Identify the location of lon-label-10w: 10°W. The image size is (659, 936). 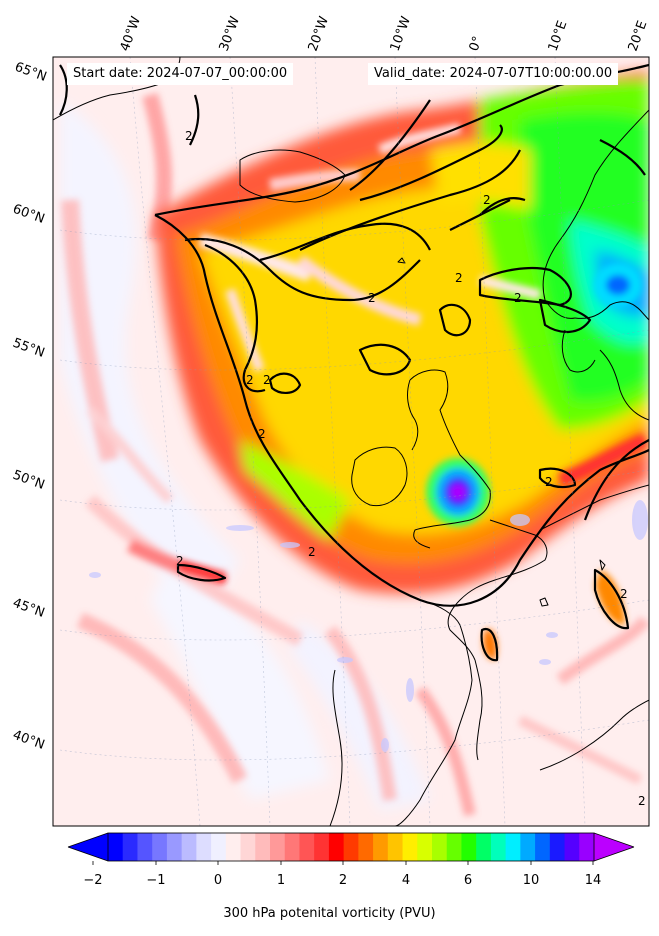
(401, 33).